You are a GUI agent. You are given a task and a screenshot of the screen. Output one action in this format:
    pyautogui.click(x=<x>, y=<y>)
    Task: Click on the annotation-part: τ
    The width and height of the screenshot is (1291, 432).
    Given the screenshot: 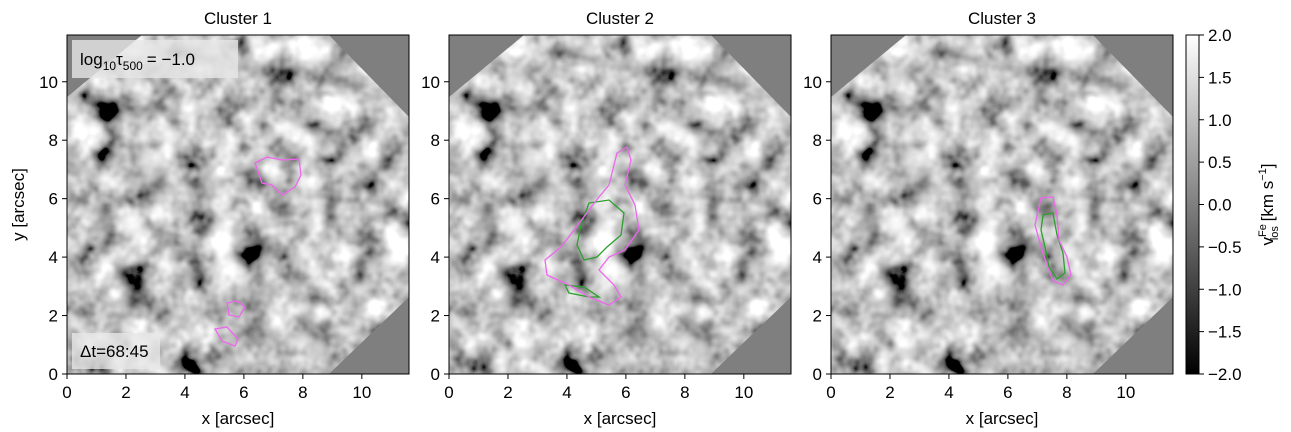 What is the action you would take?
    pyautogui.click(x=119, y=59)
    